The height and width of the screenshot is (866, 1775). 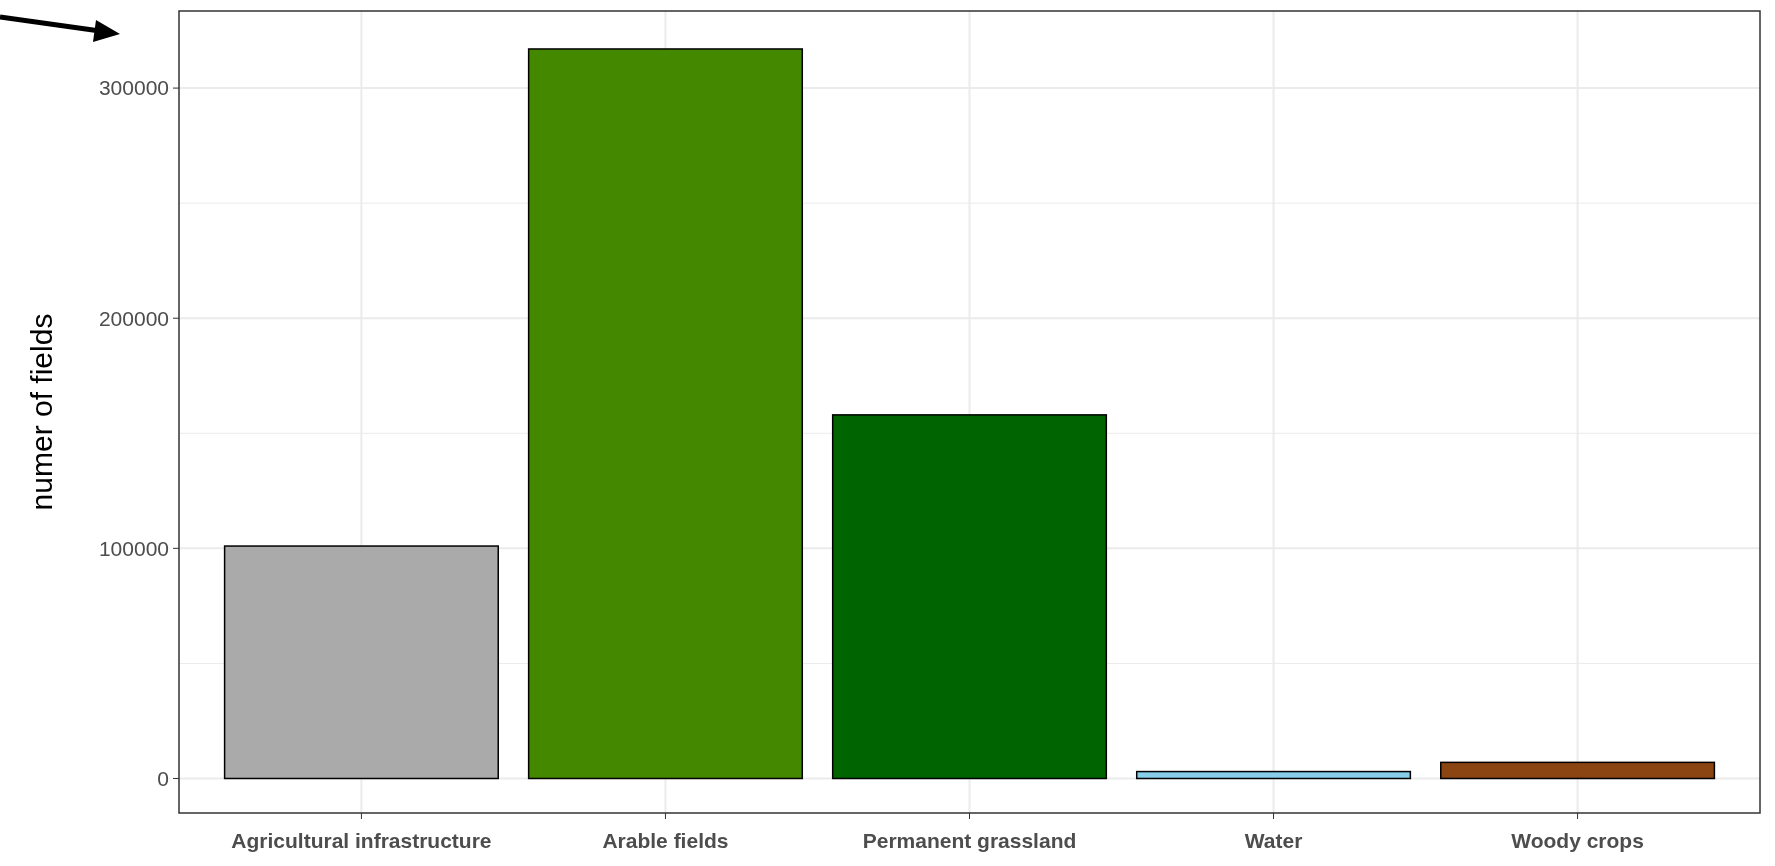 I want to click on x-tick-label: Arable fields, so click(x=665, y=840).